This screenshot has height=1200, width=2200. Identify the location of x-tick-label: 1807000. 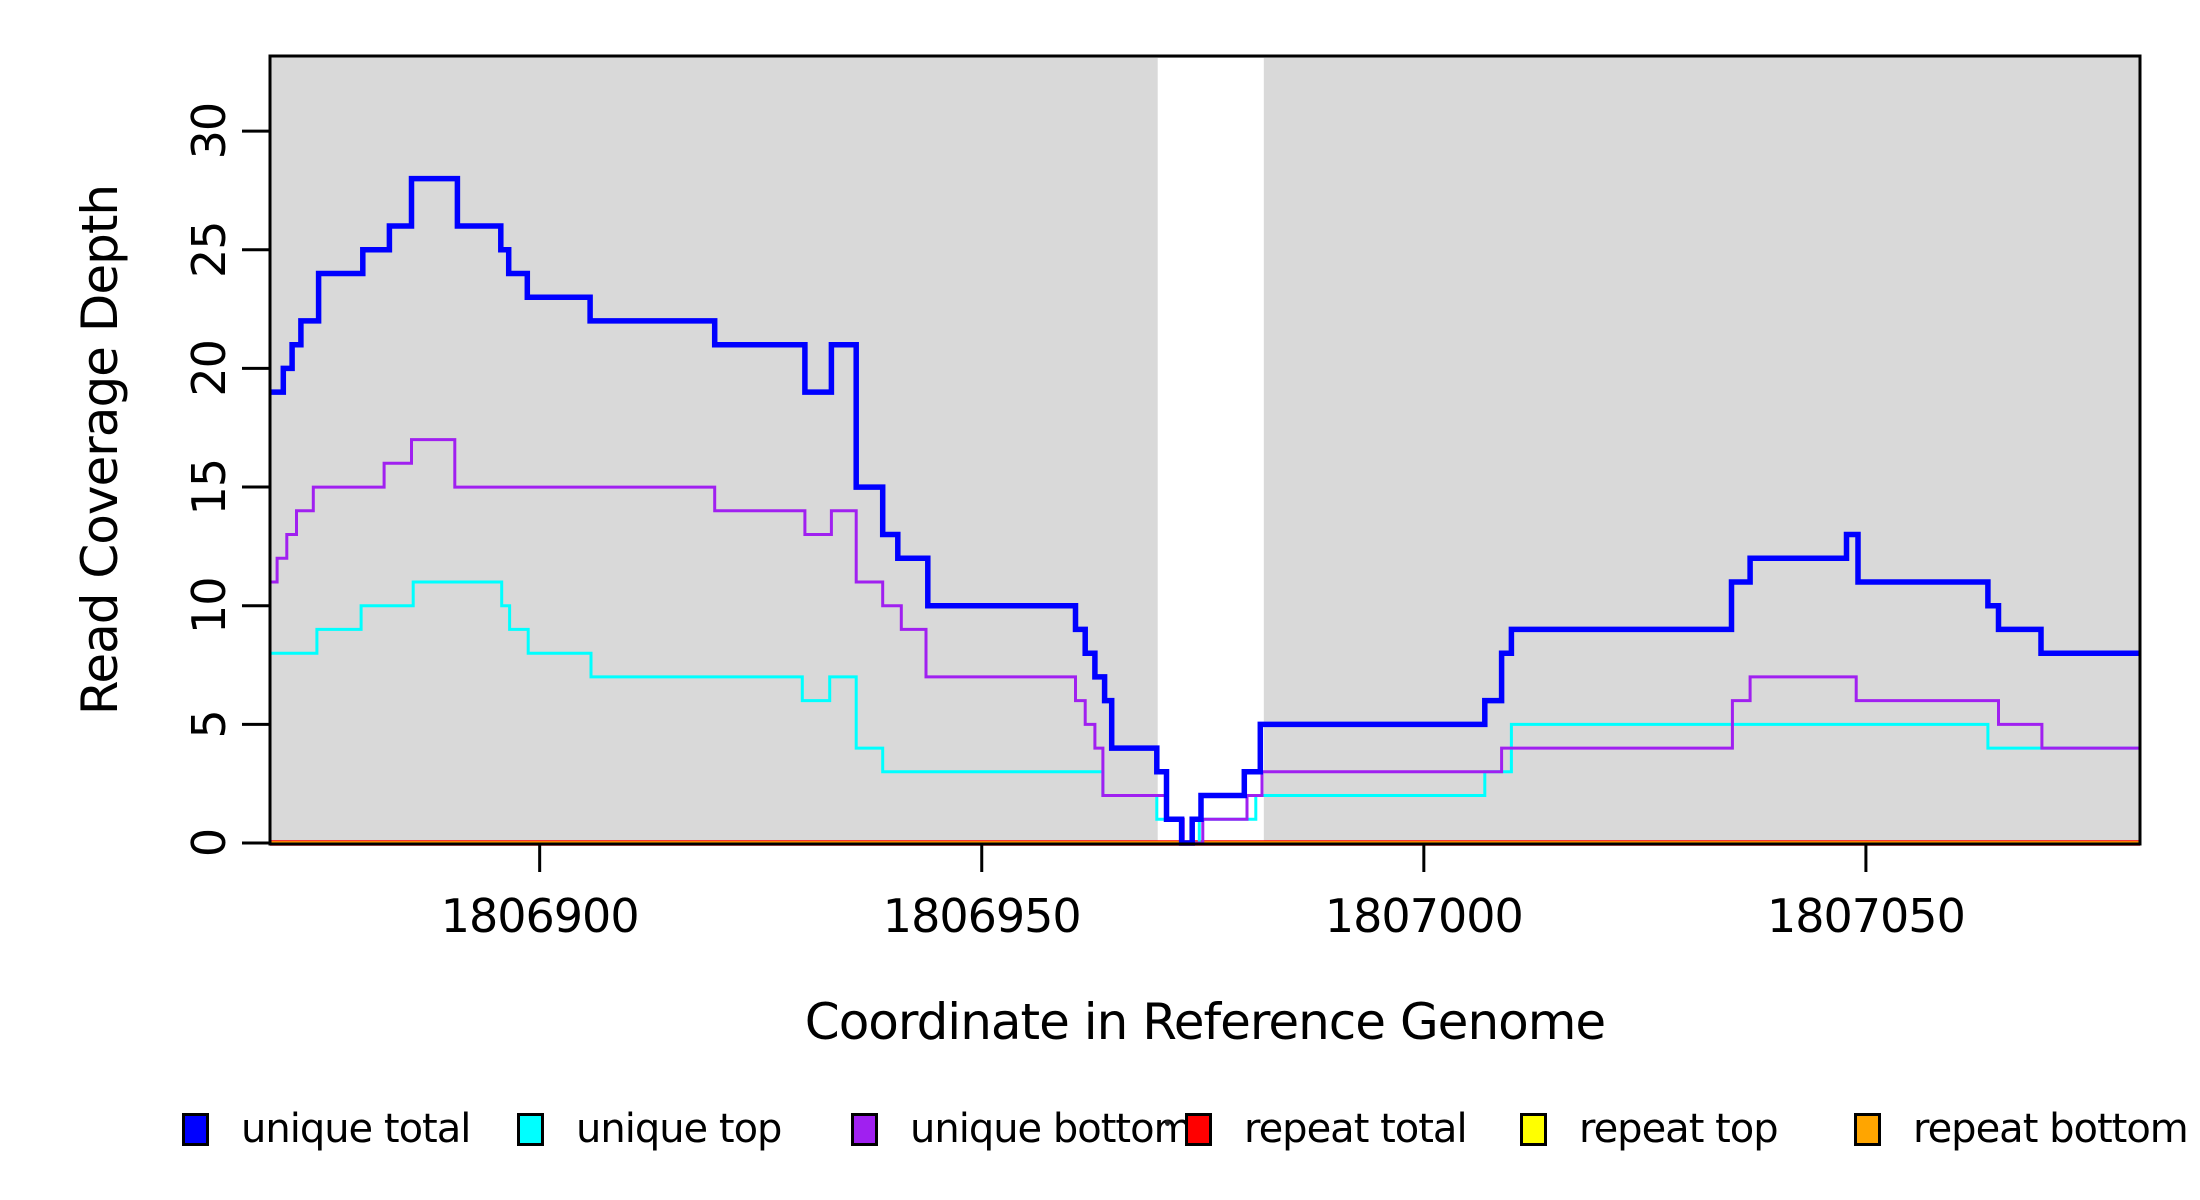
(1424, 916).